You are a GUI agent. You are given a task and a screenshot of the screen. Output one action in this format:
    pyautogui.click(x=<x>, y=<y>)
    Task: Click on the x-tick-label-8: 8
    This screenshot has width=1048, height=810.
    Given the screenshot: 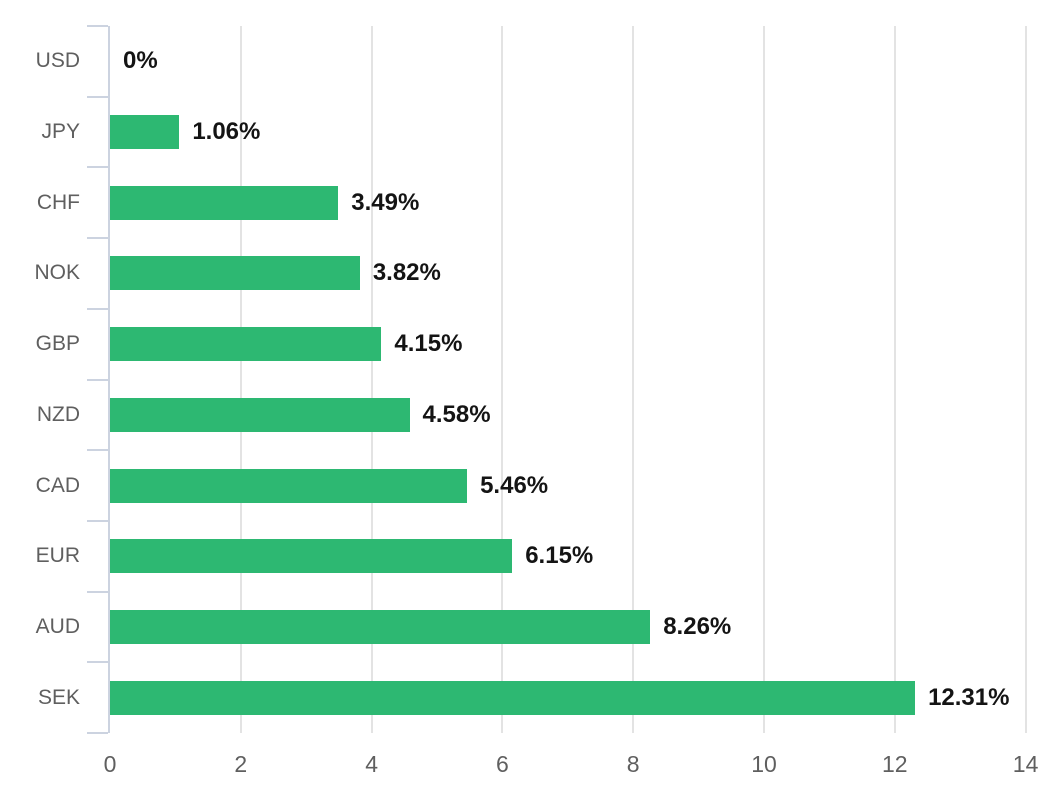 What is the action you would take?
    pyautogui.click(x=633, y=764)
    